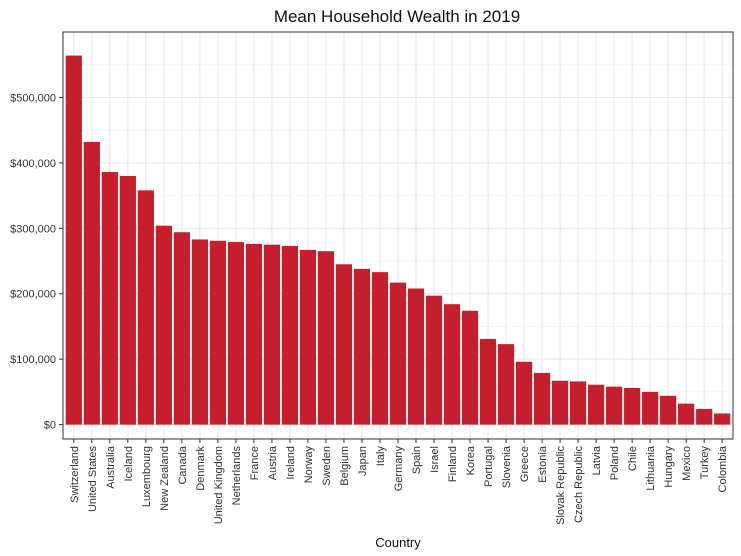  What do you see at coordinates (362, 346) in the screenshot?
I see `bar-japan` at bounding box center [362, 346].